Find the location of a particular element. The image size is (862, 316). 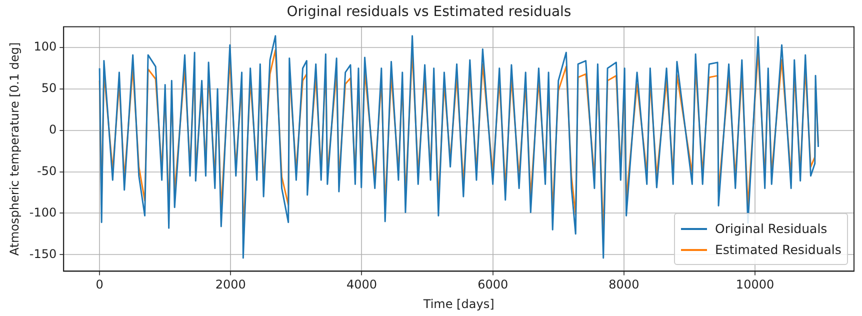

x-axis-title: Time [days] is located at coordinates (458, 303).